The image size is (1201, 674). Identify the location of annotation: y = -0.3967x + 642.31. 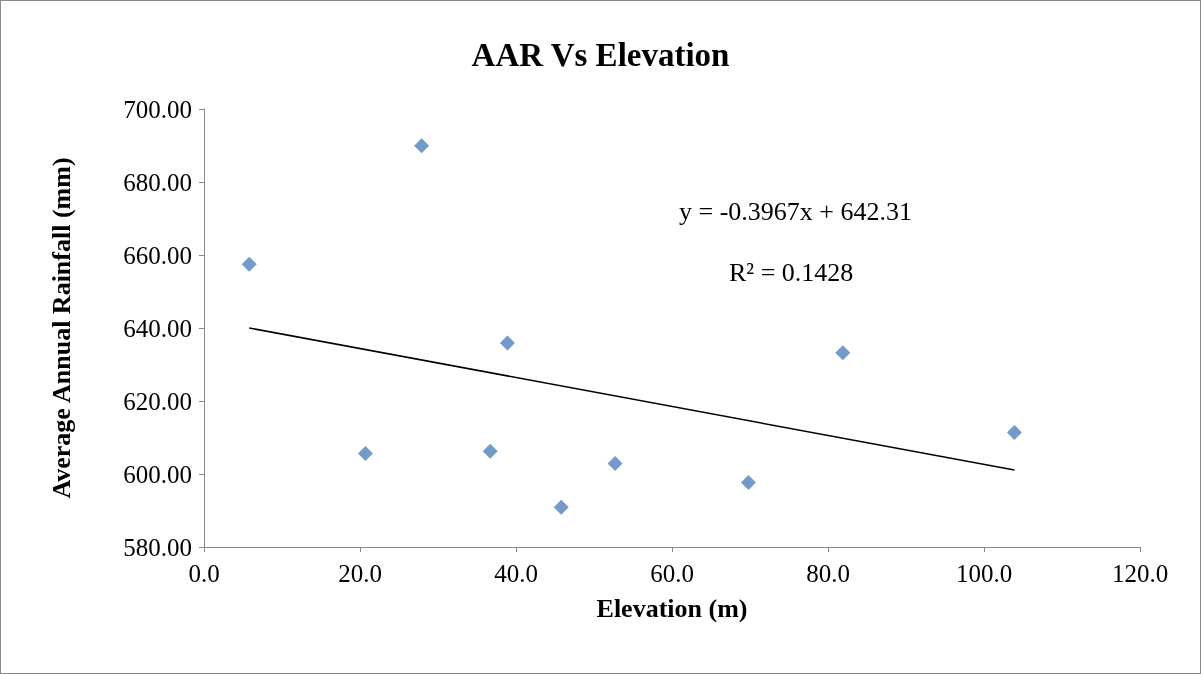
(795, 211).